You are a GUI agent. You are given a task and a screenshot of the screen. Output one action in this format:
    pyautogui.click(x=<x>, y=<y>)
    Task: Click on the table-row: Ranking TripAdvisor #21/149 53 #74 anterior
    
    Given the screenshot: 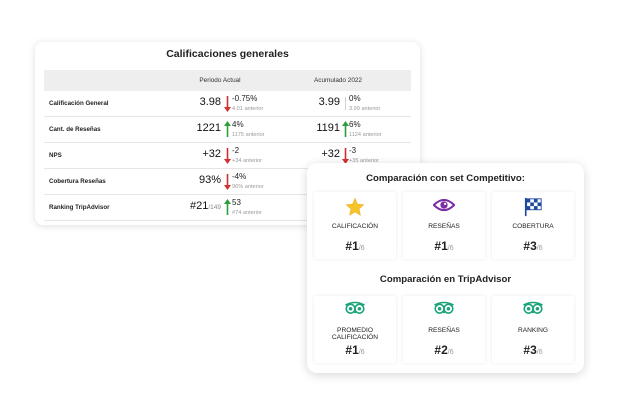 What is the action you would take?
    pyautogui.click(x=227, y=208)
    